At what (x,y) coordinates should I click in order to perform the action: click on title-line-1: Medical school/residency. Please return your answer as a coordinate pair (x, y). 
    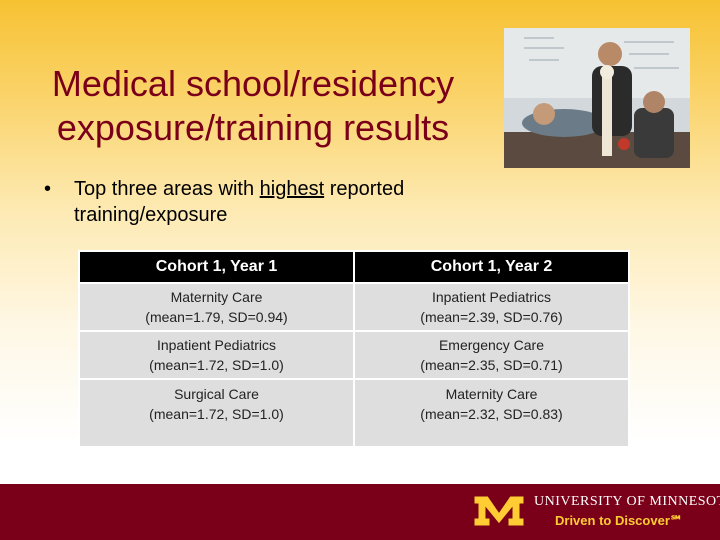
    Looking at the image, I should click on (253, 83).